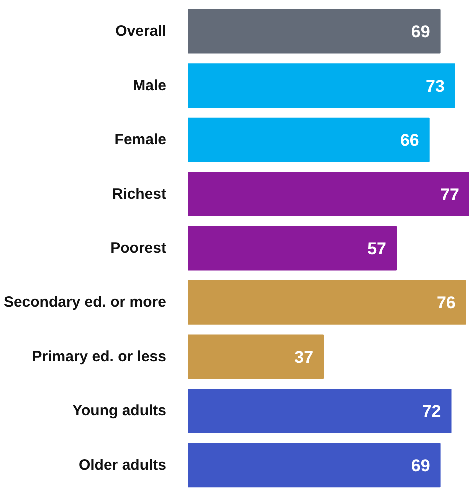 Image resolution: width=469 pixels, height=496 pixels. What do you see at coordinates (122, 465) in the screenshot?
I see `y-tick-label: Older adults` at bounding box center [122, 465].